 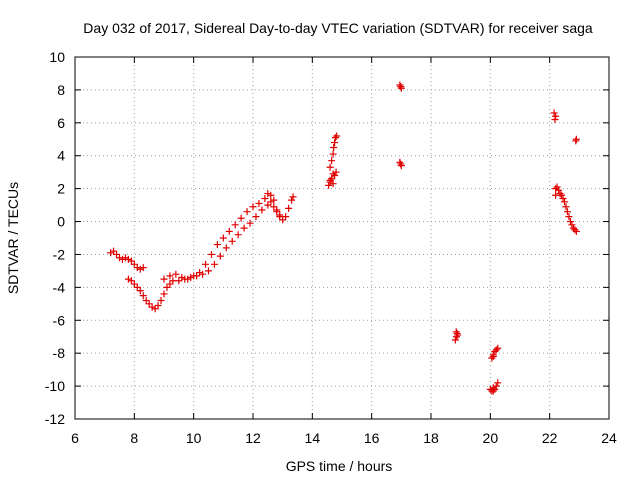 What do you see at coordinates (372, 438) in the screenshot?
I see `x-tick-label: 16` at bounding box center [372, 438].